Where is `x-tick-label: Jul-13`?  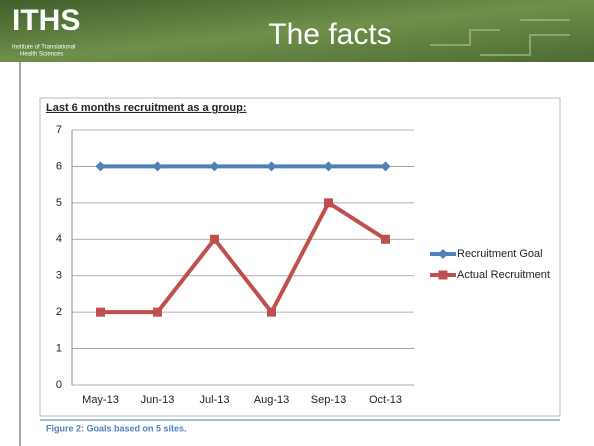
x-tick-label: Jul-13 is located at coordinates (215, 400).